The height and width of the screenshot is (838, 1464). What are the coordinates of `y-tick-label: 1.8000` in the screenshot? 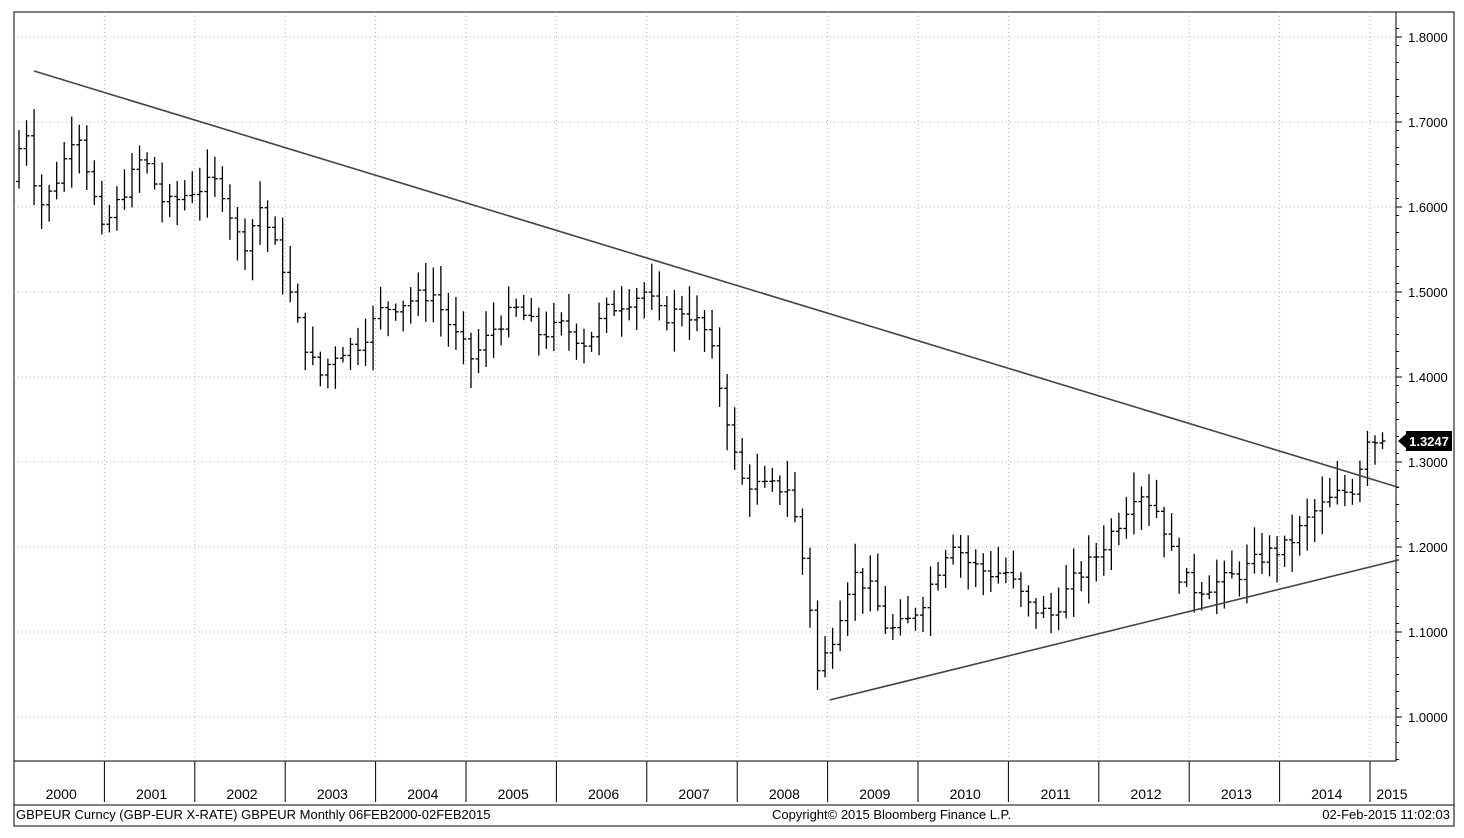 It's located at (1428, 37).